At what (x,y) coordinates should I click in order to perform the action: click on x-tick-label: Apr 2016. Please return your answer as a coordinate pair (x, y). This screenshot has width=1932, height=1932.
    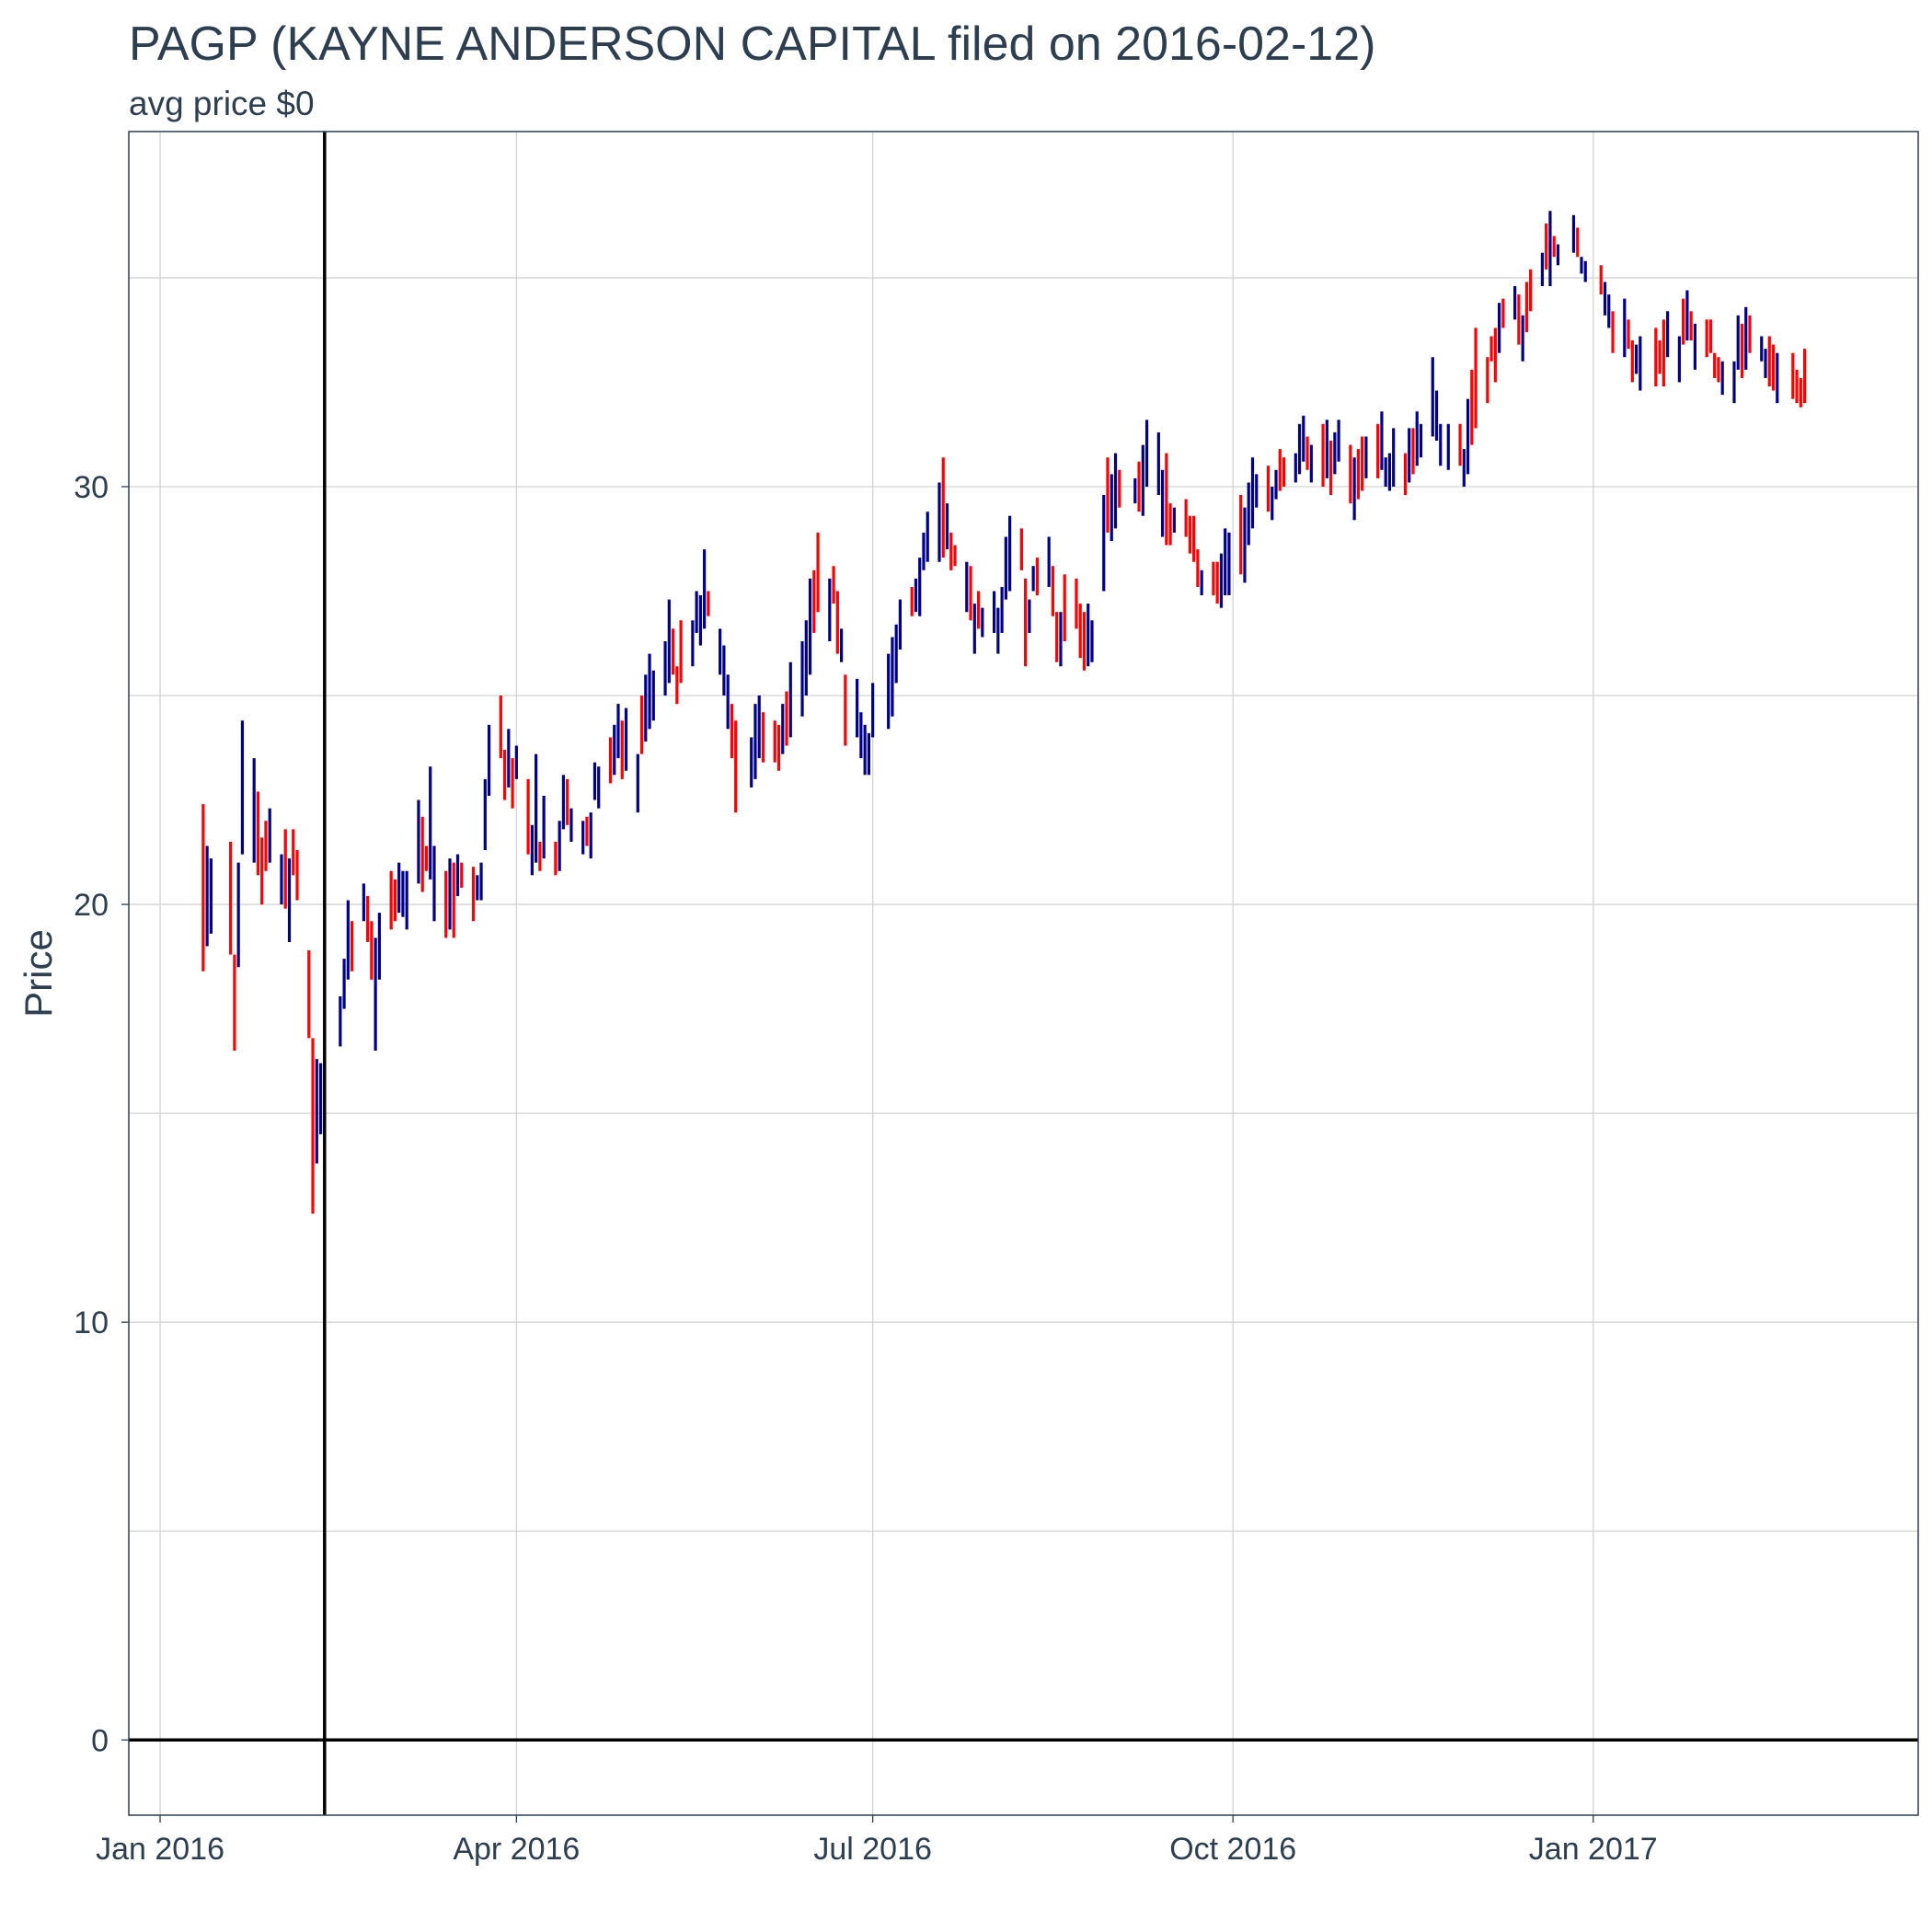
    Looking at the image, I should click on (516, 1849).